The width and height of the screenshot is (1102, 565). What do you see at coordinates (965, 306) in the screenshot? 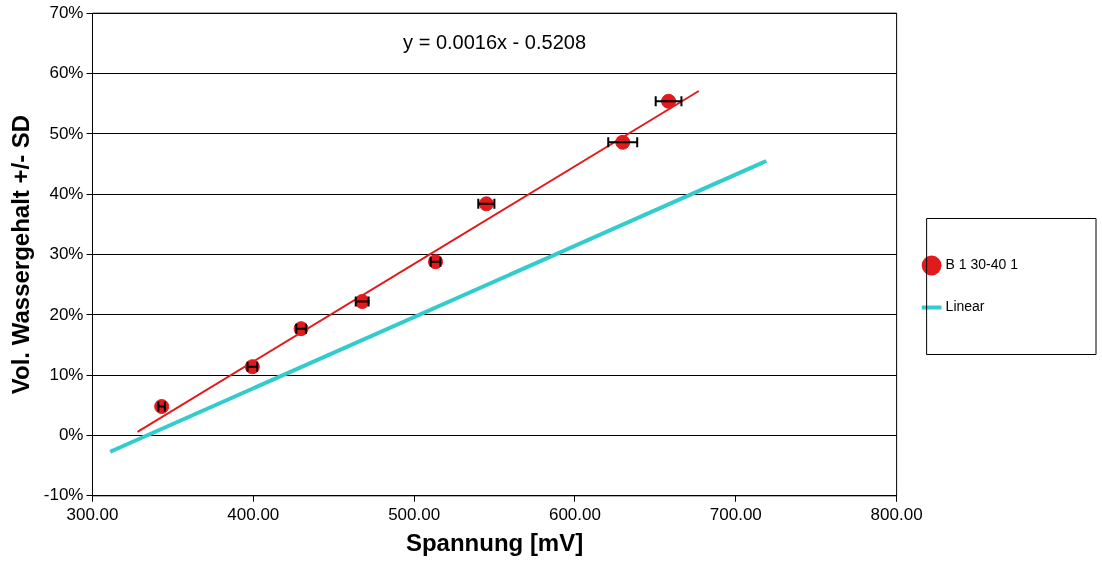
I see `legend-label: Linear` at bounding box center [965, 306].